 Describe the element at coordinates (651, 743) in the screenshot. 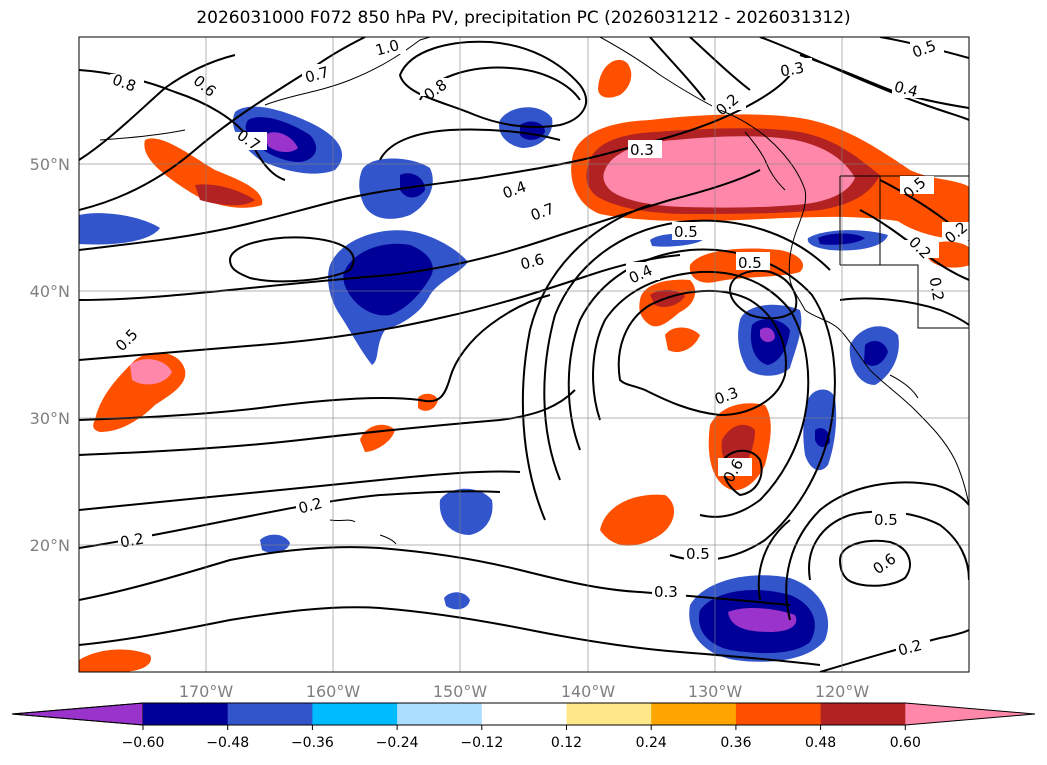

I see `colorbar-tick-label: 0.24` at that location.